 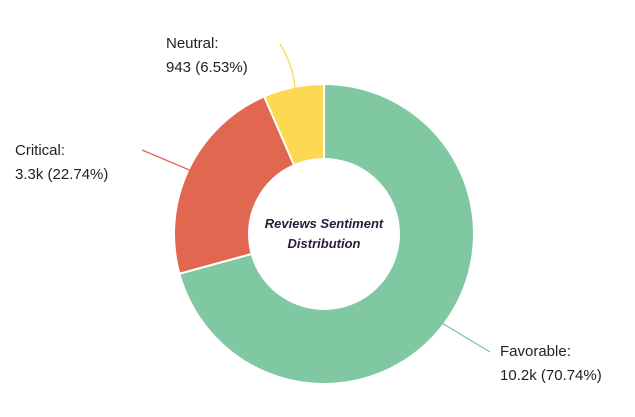 I want to click on value-label: 943 (6.53%), so click(x=207, y=67).